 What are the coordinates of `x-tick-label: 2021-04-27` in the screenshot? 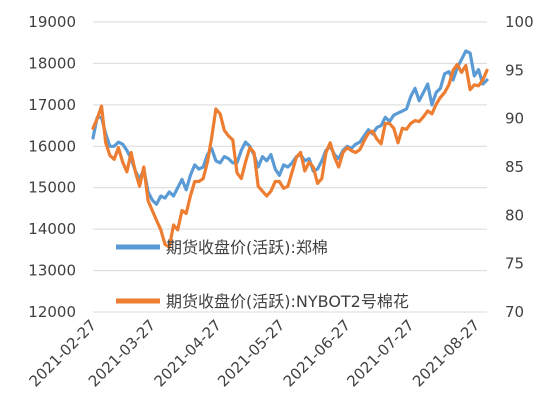 It's located at (188, 353).